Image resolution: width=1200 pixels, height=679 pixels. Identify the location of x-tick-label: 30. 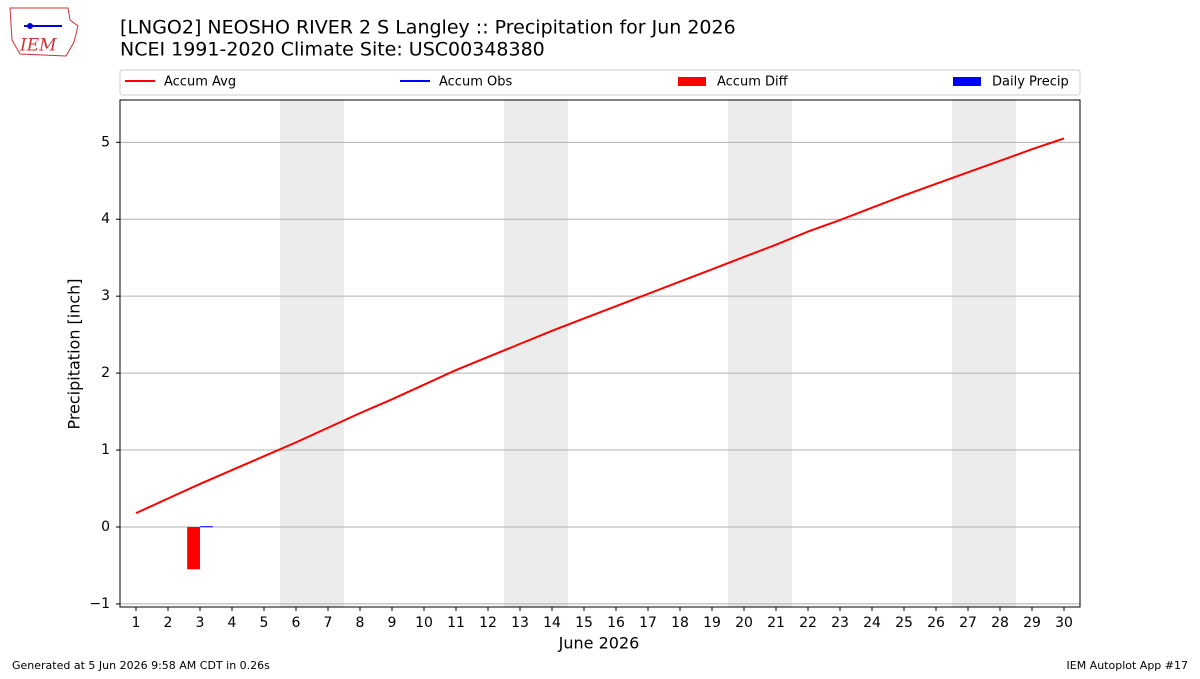
(1064, 623).